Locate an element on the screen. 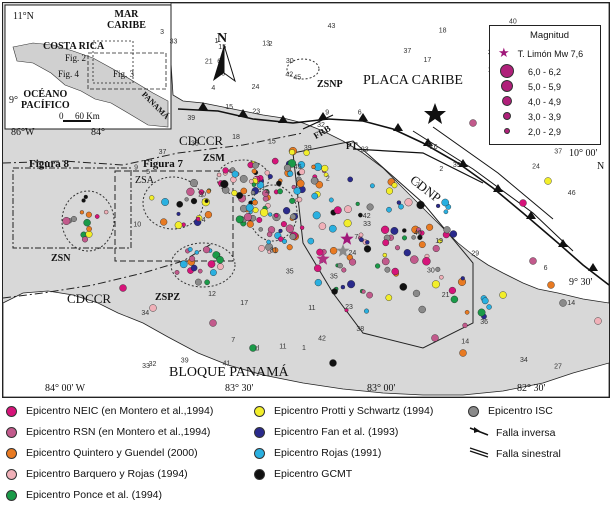  zone-zsn is located at coordinates (88, 221).